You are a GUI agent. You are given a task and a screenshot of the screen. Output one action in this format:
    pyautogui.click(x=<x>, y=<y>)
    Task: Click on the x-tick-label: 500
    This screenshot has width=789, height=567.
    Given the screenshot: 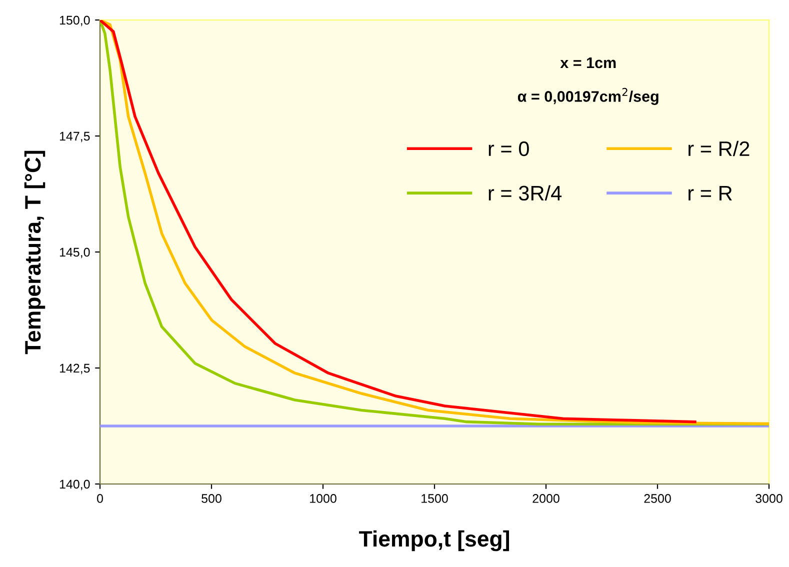 What is the action you would take?
    pyautogui.click(x=212, y=498)
    